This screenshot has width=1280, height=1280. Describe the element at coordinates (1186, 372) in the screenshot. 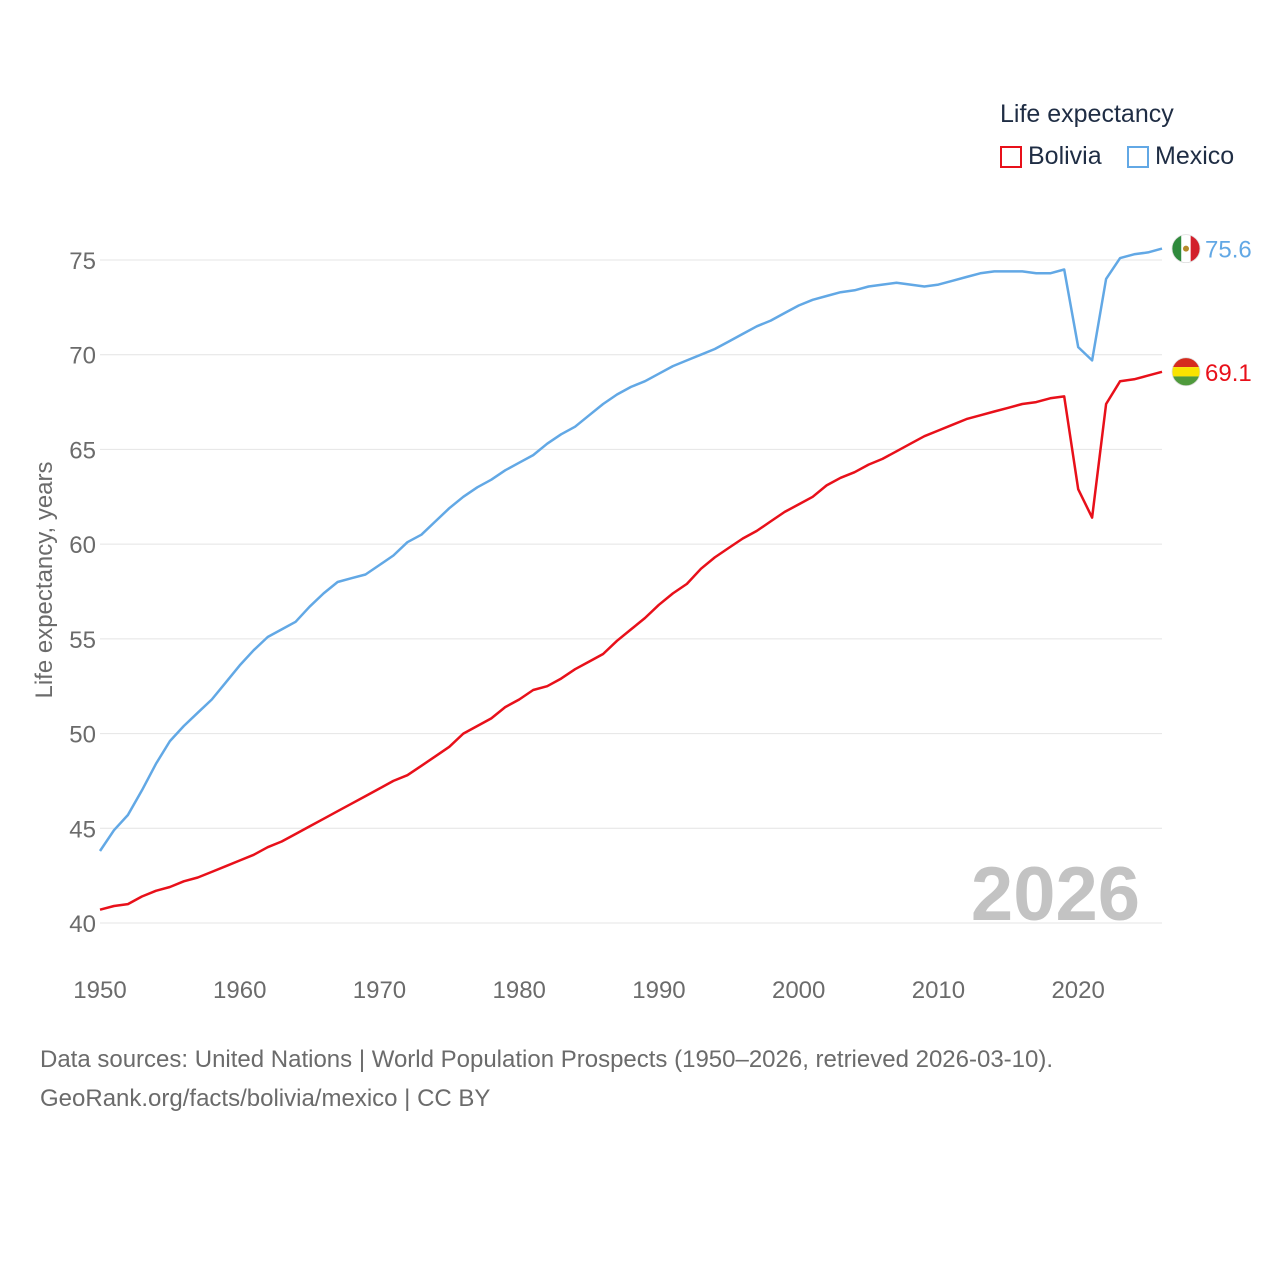

I see `flag-bolivia` at that location.